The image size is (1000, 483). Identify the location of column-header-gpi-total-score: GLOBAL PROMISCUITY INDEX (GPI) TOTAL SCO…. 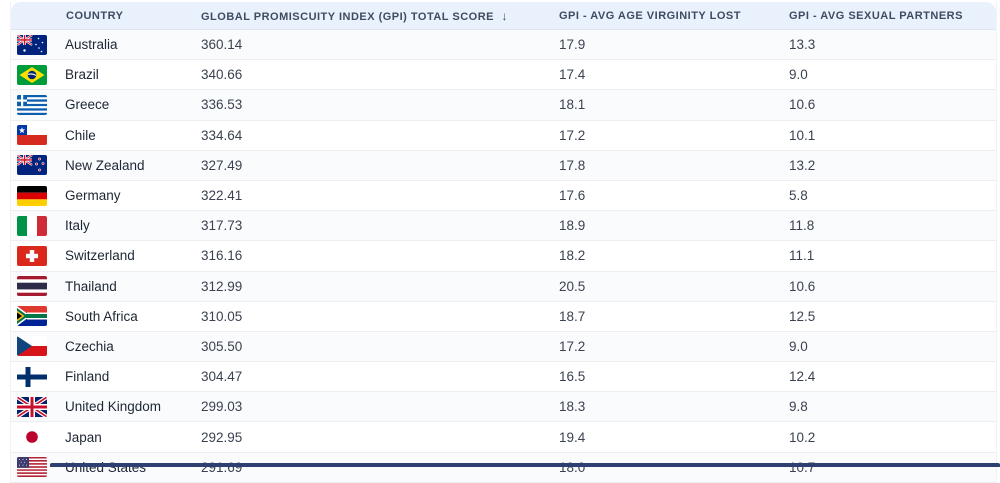
(380, 16).